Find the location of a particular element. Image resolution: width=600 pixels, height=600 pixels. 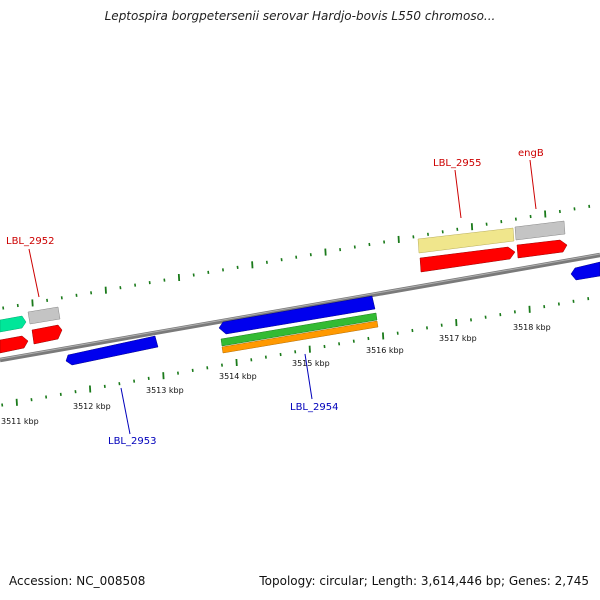

scale-label-3517: 3517 kbp is located at coordinates (458, 338).